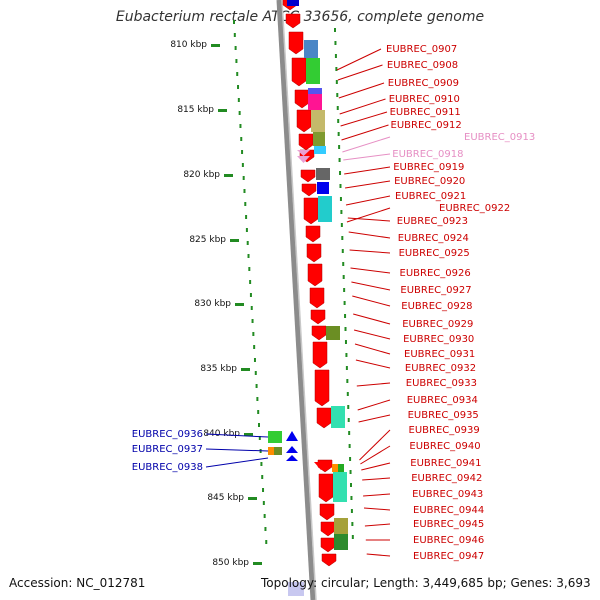 This screenshot has width=600, height=600. I want to click on genome-backbone, so click(296, 300).